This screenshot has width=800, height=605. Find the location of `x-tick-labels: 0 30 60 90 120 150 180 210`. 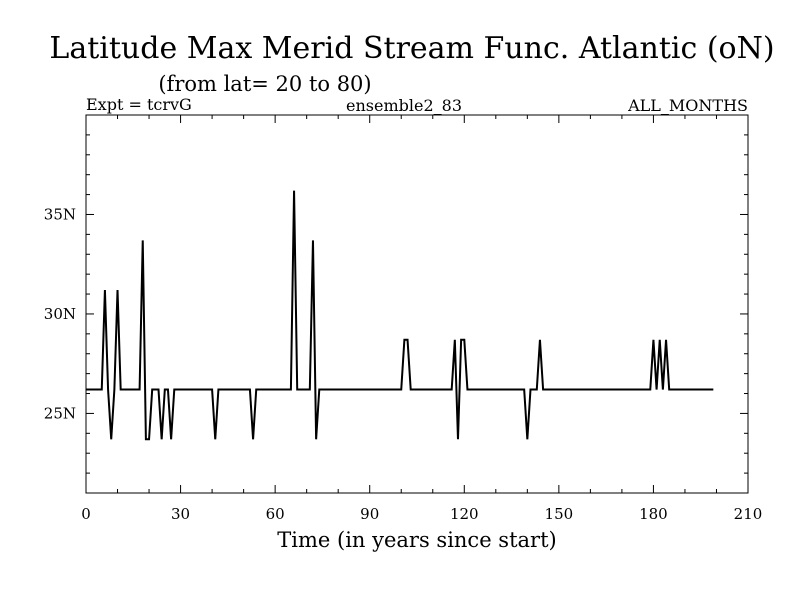

x-tick-labels: 0 30 60 90 120 150 180 210 is located at coordinates (421, 514).